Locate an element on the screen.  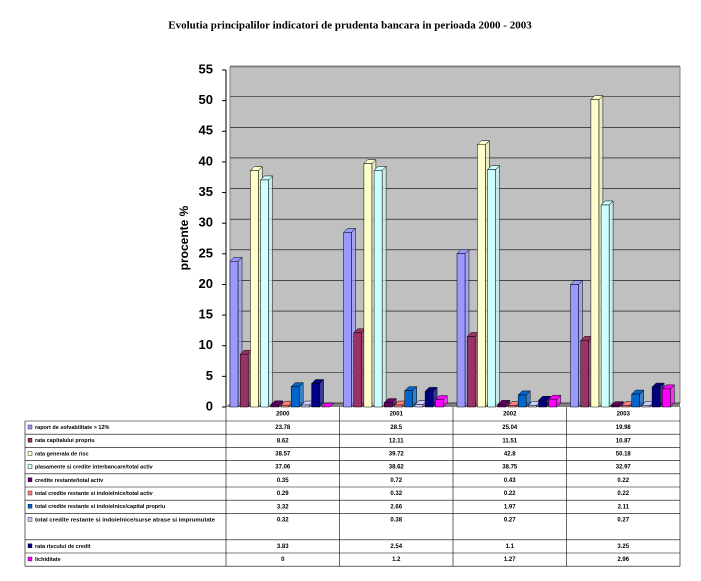
table-value: 3.83 is located at coordinates (283, 547).